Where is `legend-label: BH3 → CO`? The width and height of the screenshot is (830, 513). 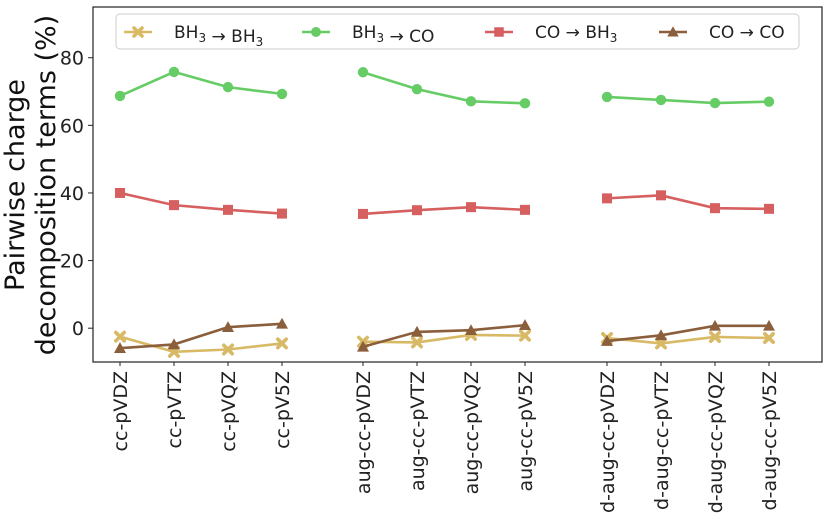 legend-label: BH3 → CO is located at coordinates (393, 35).